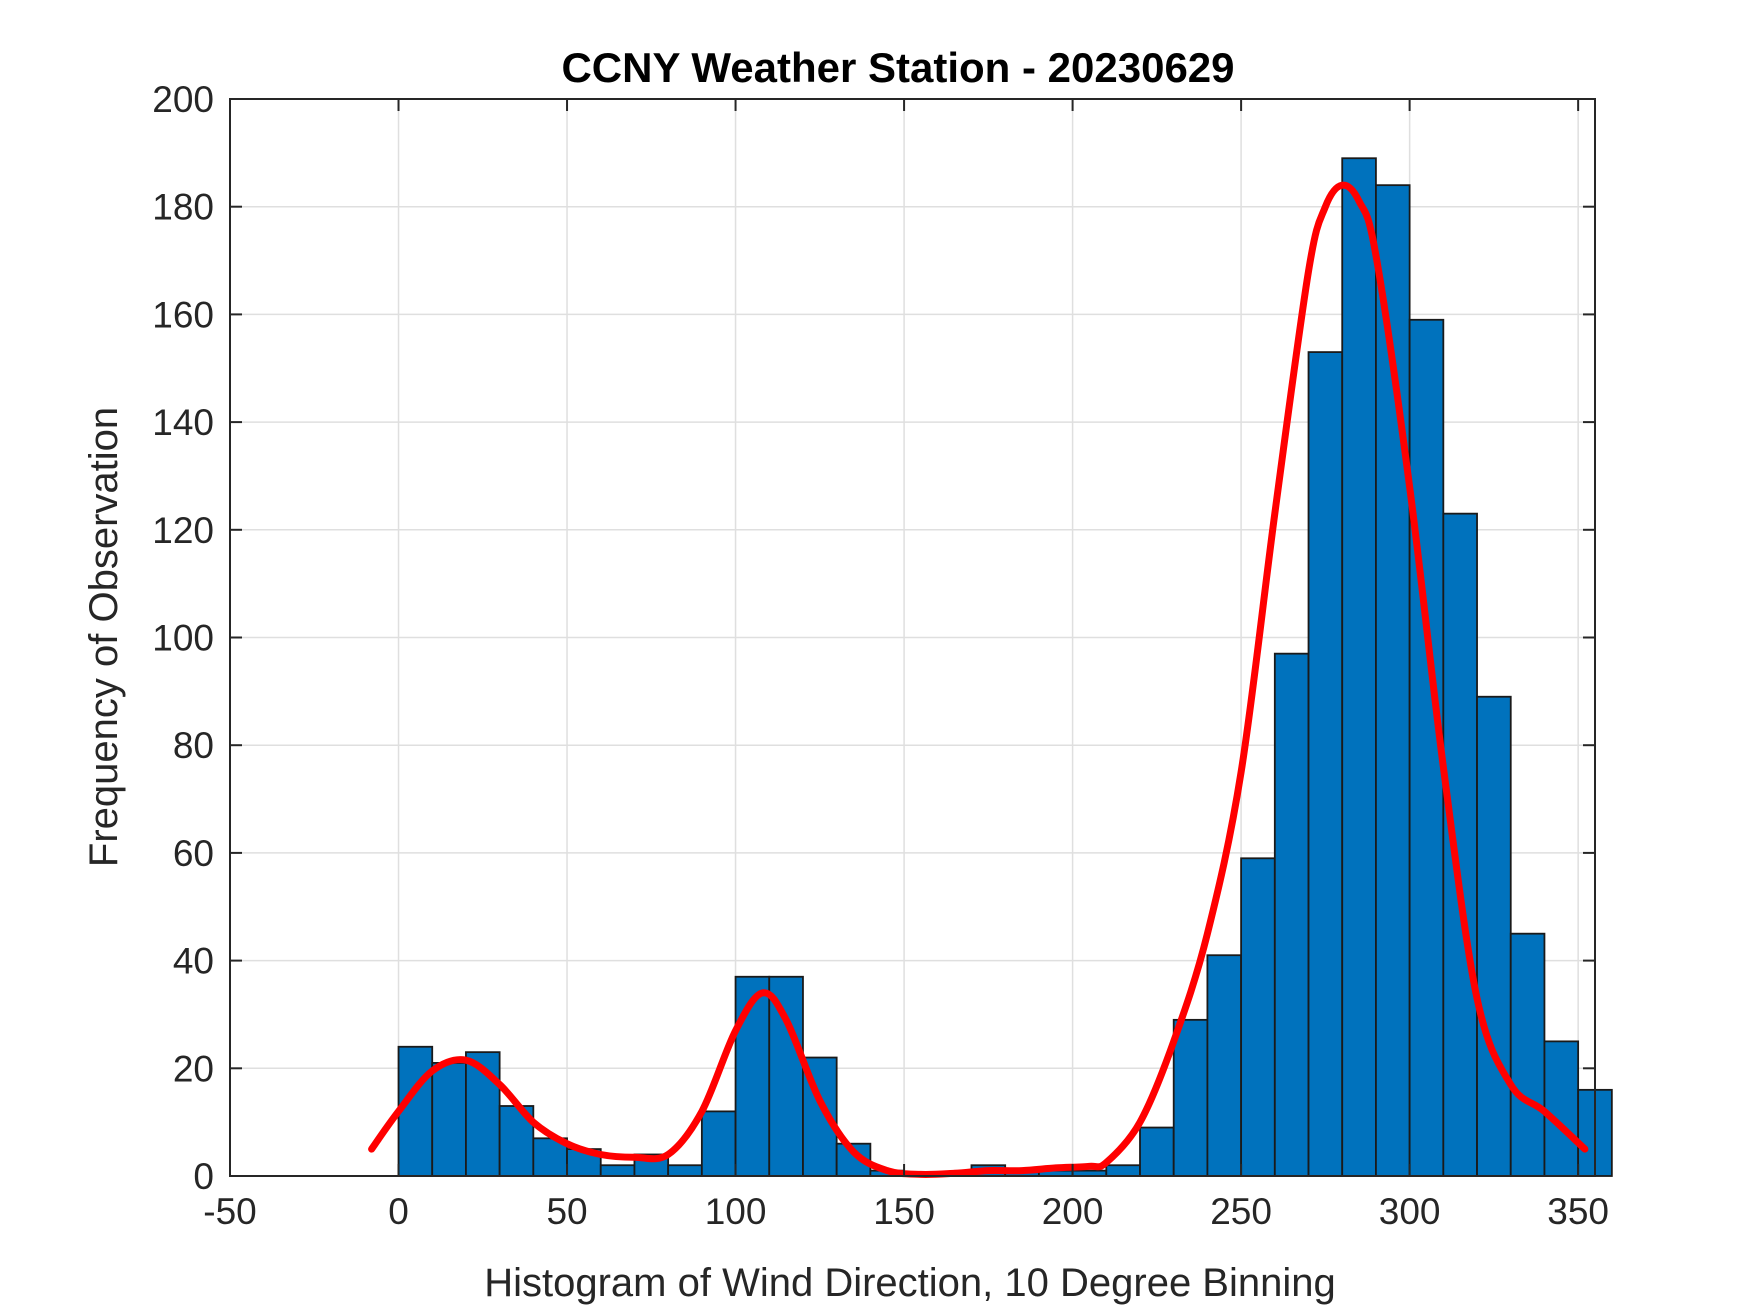 The width and height of the screenshot is (1750, 1313). I want to click on y-tick-label: 200, so click(183, 99).